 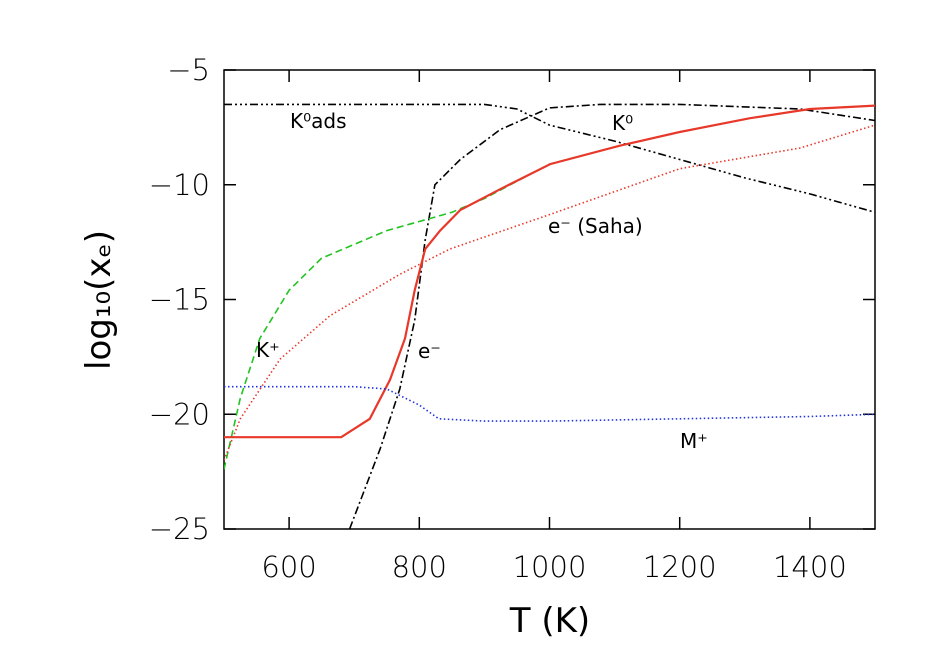 I want to click on series-line, so click(x=549, y=403).